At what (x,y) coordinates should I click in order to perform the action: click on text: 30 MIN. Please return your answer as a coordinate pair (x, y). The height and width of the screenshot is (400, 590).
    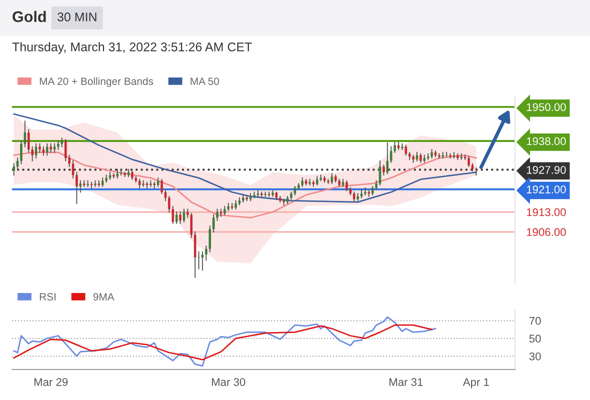
    Looking at the image, I should click on (76, 17).